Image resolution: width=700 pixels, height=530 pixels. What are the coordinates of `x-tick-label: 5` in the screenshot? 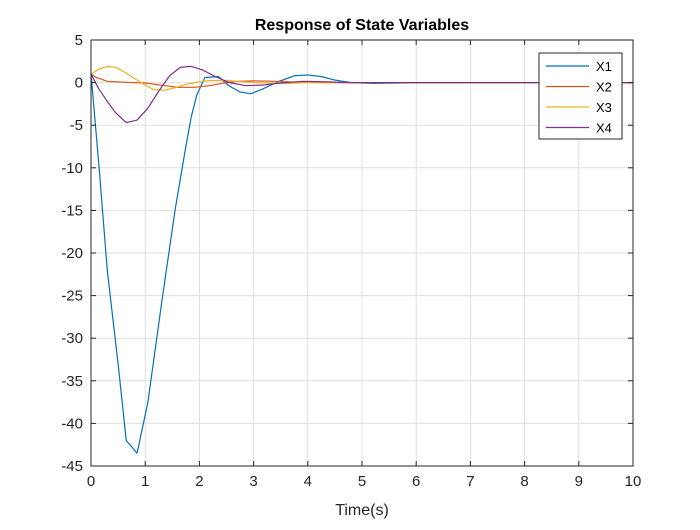 It's located at (362, 481).